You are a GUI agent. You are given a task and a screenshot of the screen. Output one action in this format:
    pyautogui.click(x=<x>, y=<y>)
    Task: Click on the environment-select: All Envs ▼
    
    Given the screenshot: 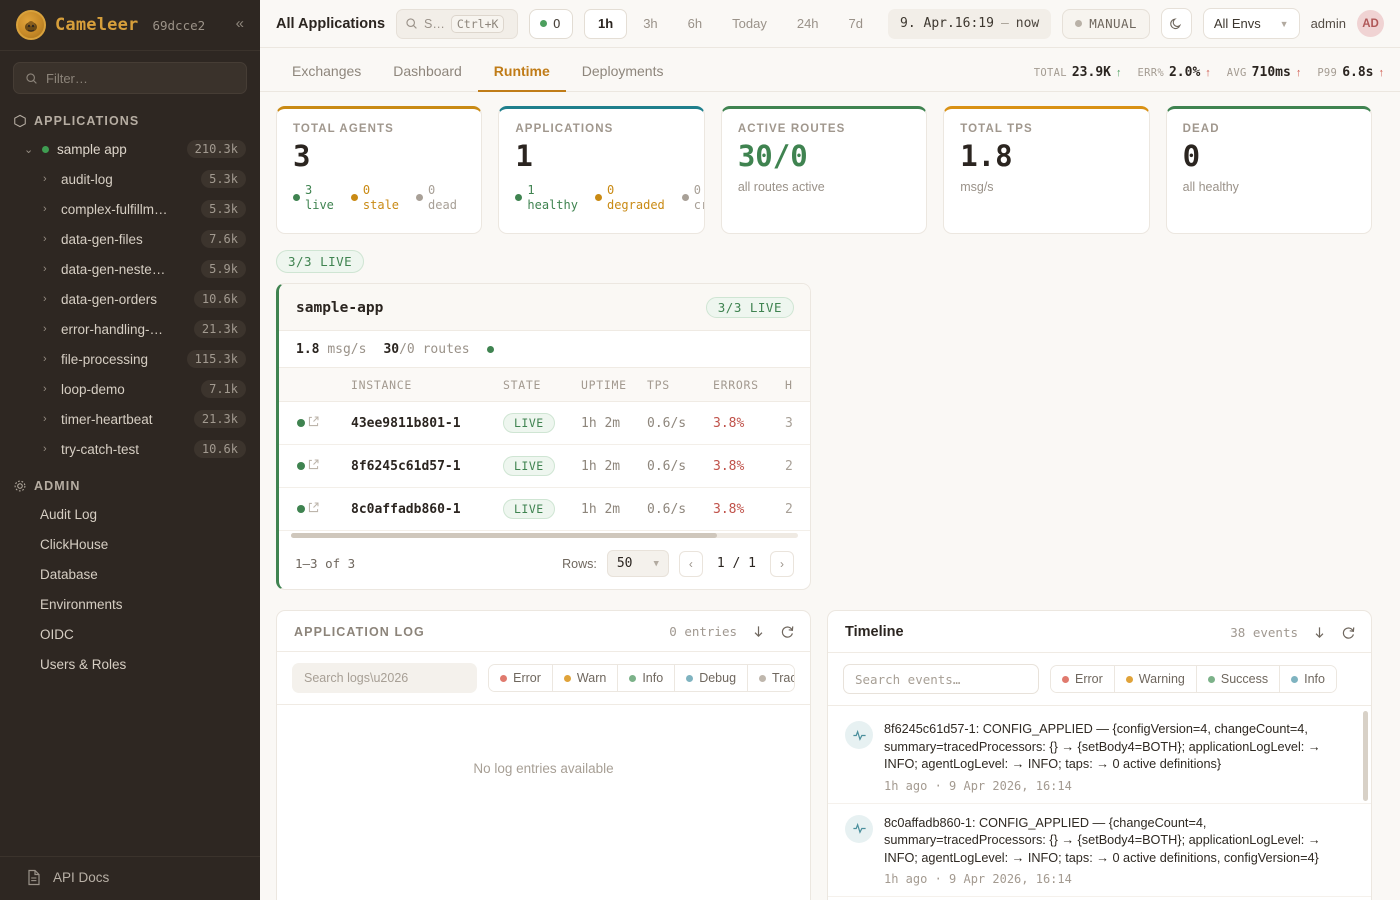 What is the action you would take?
    pyautogui.click(x=1251, y=23)
    